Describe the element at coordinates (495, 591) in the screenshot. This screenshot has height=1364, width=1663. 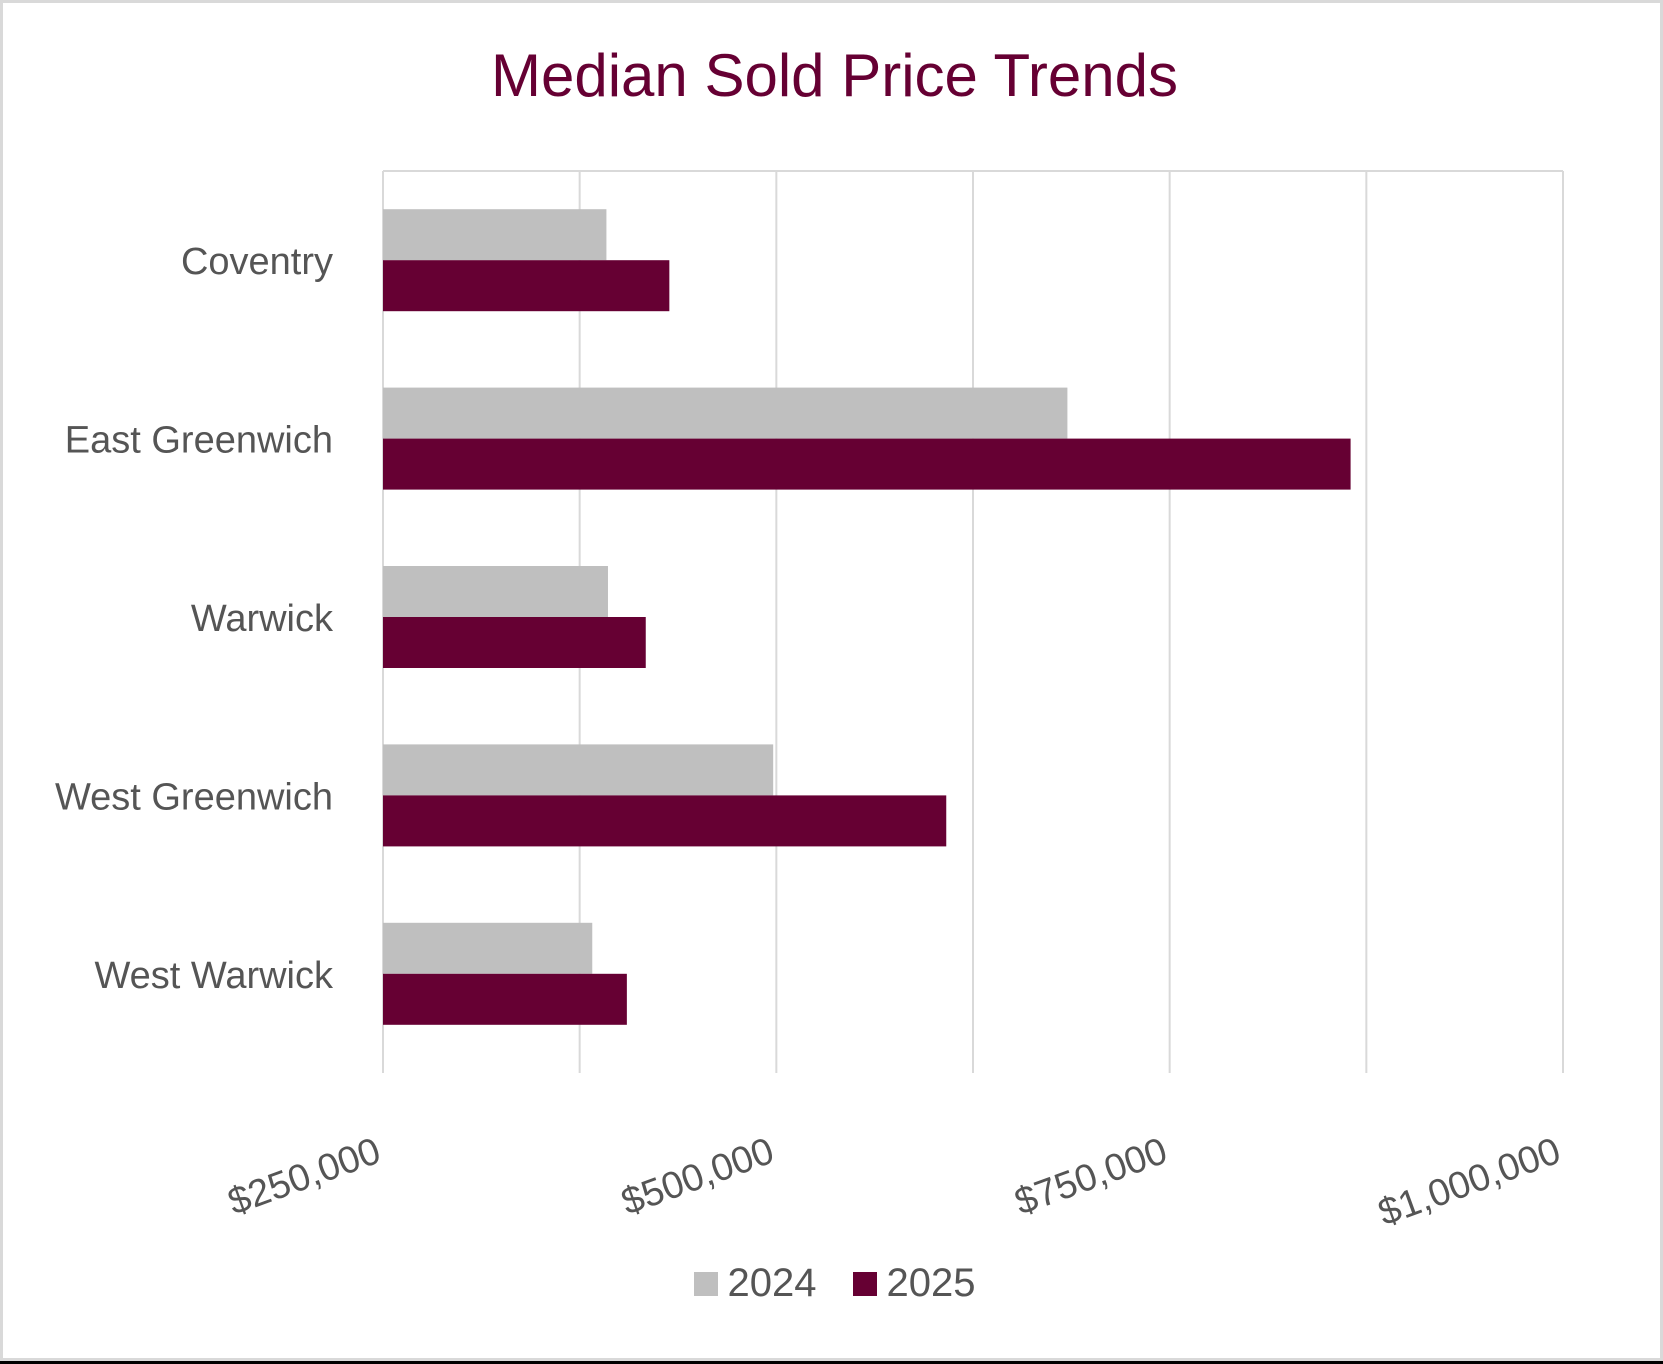
I see `bar-warwick-2024` at that location.